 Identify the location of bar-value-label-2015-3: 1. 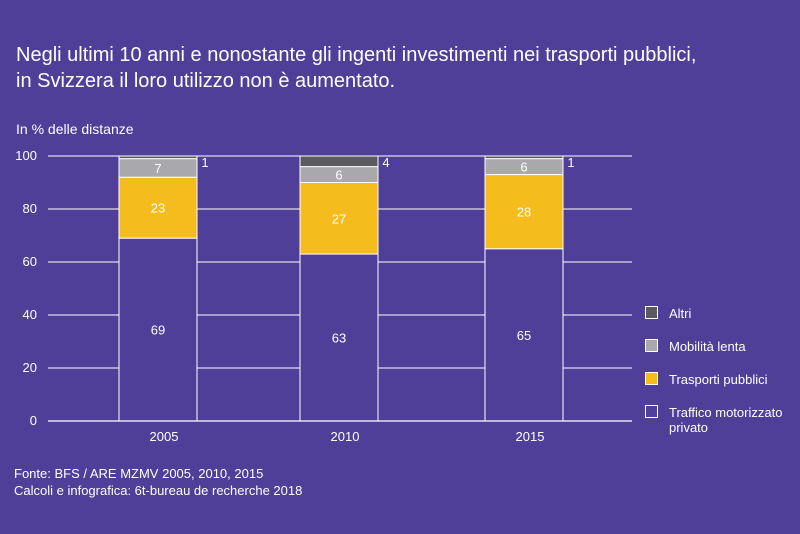
(570, 162).